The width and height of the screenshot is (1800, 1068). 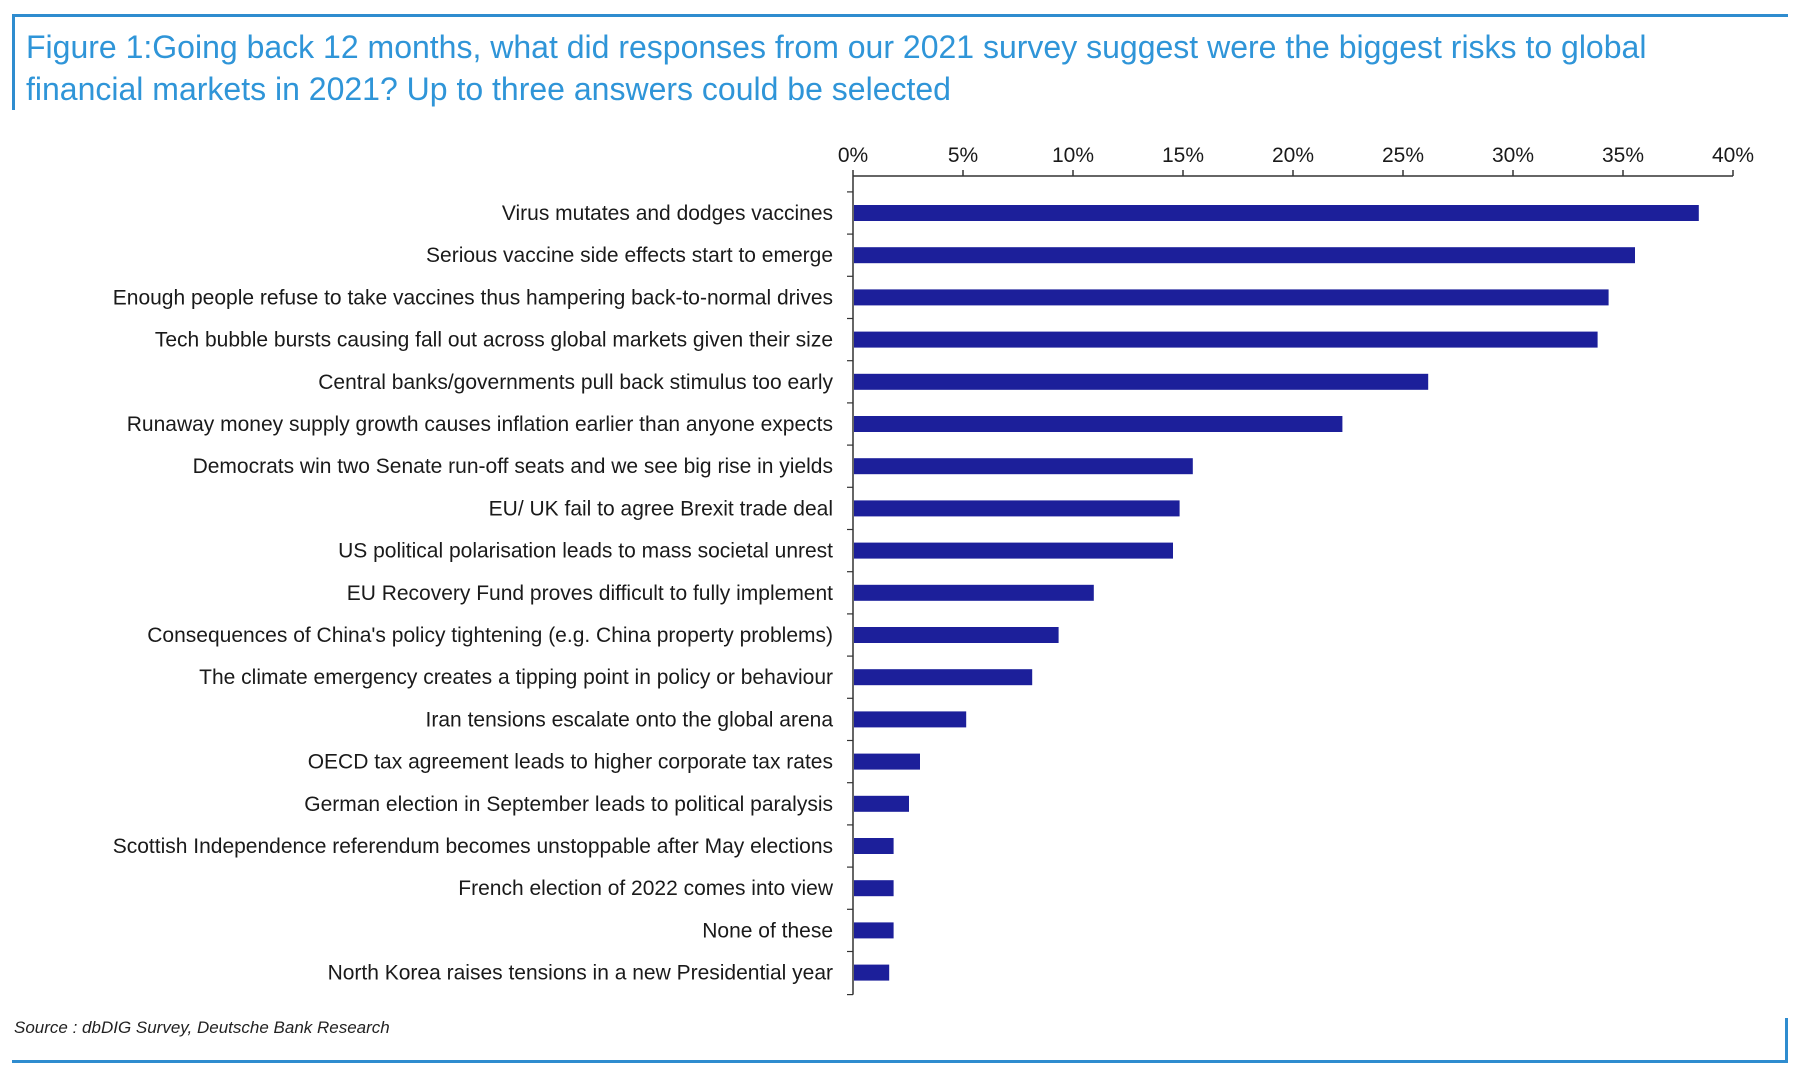 I want to click on x-tick-label: 30%, so click(x=1513, y=155).